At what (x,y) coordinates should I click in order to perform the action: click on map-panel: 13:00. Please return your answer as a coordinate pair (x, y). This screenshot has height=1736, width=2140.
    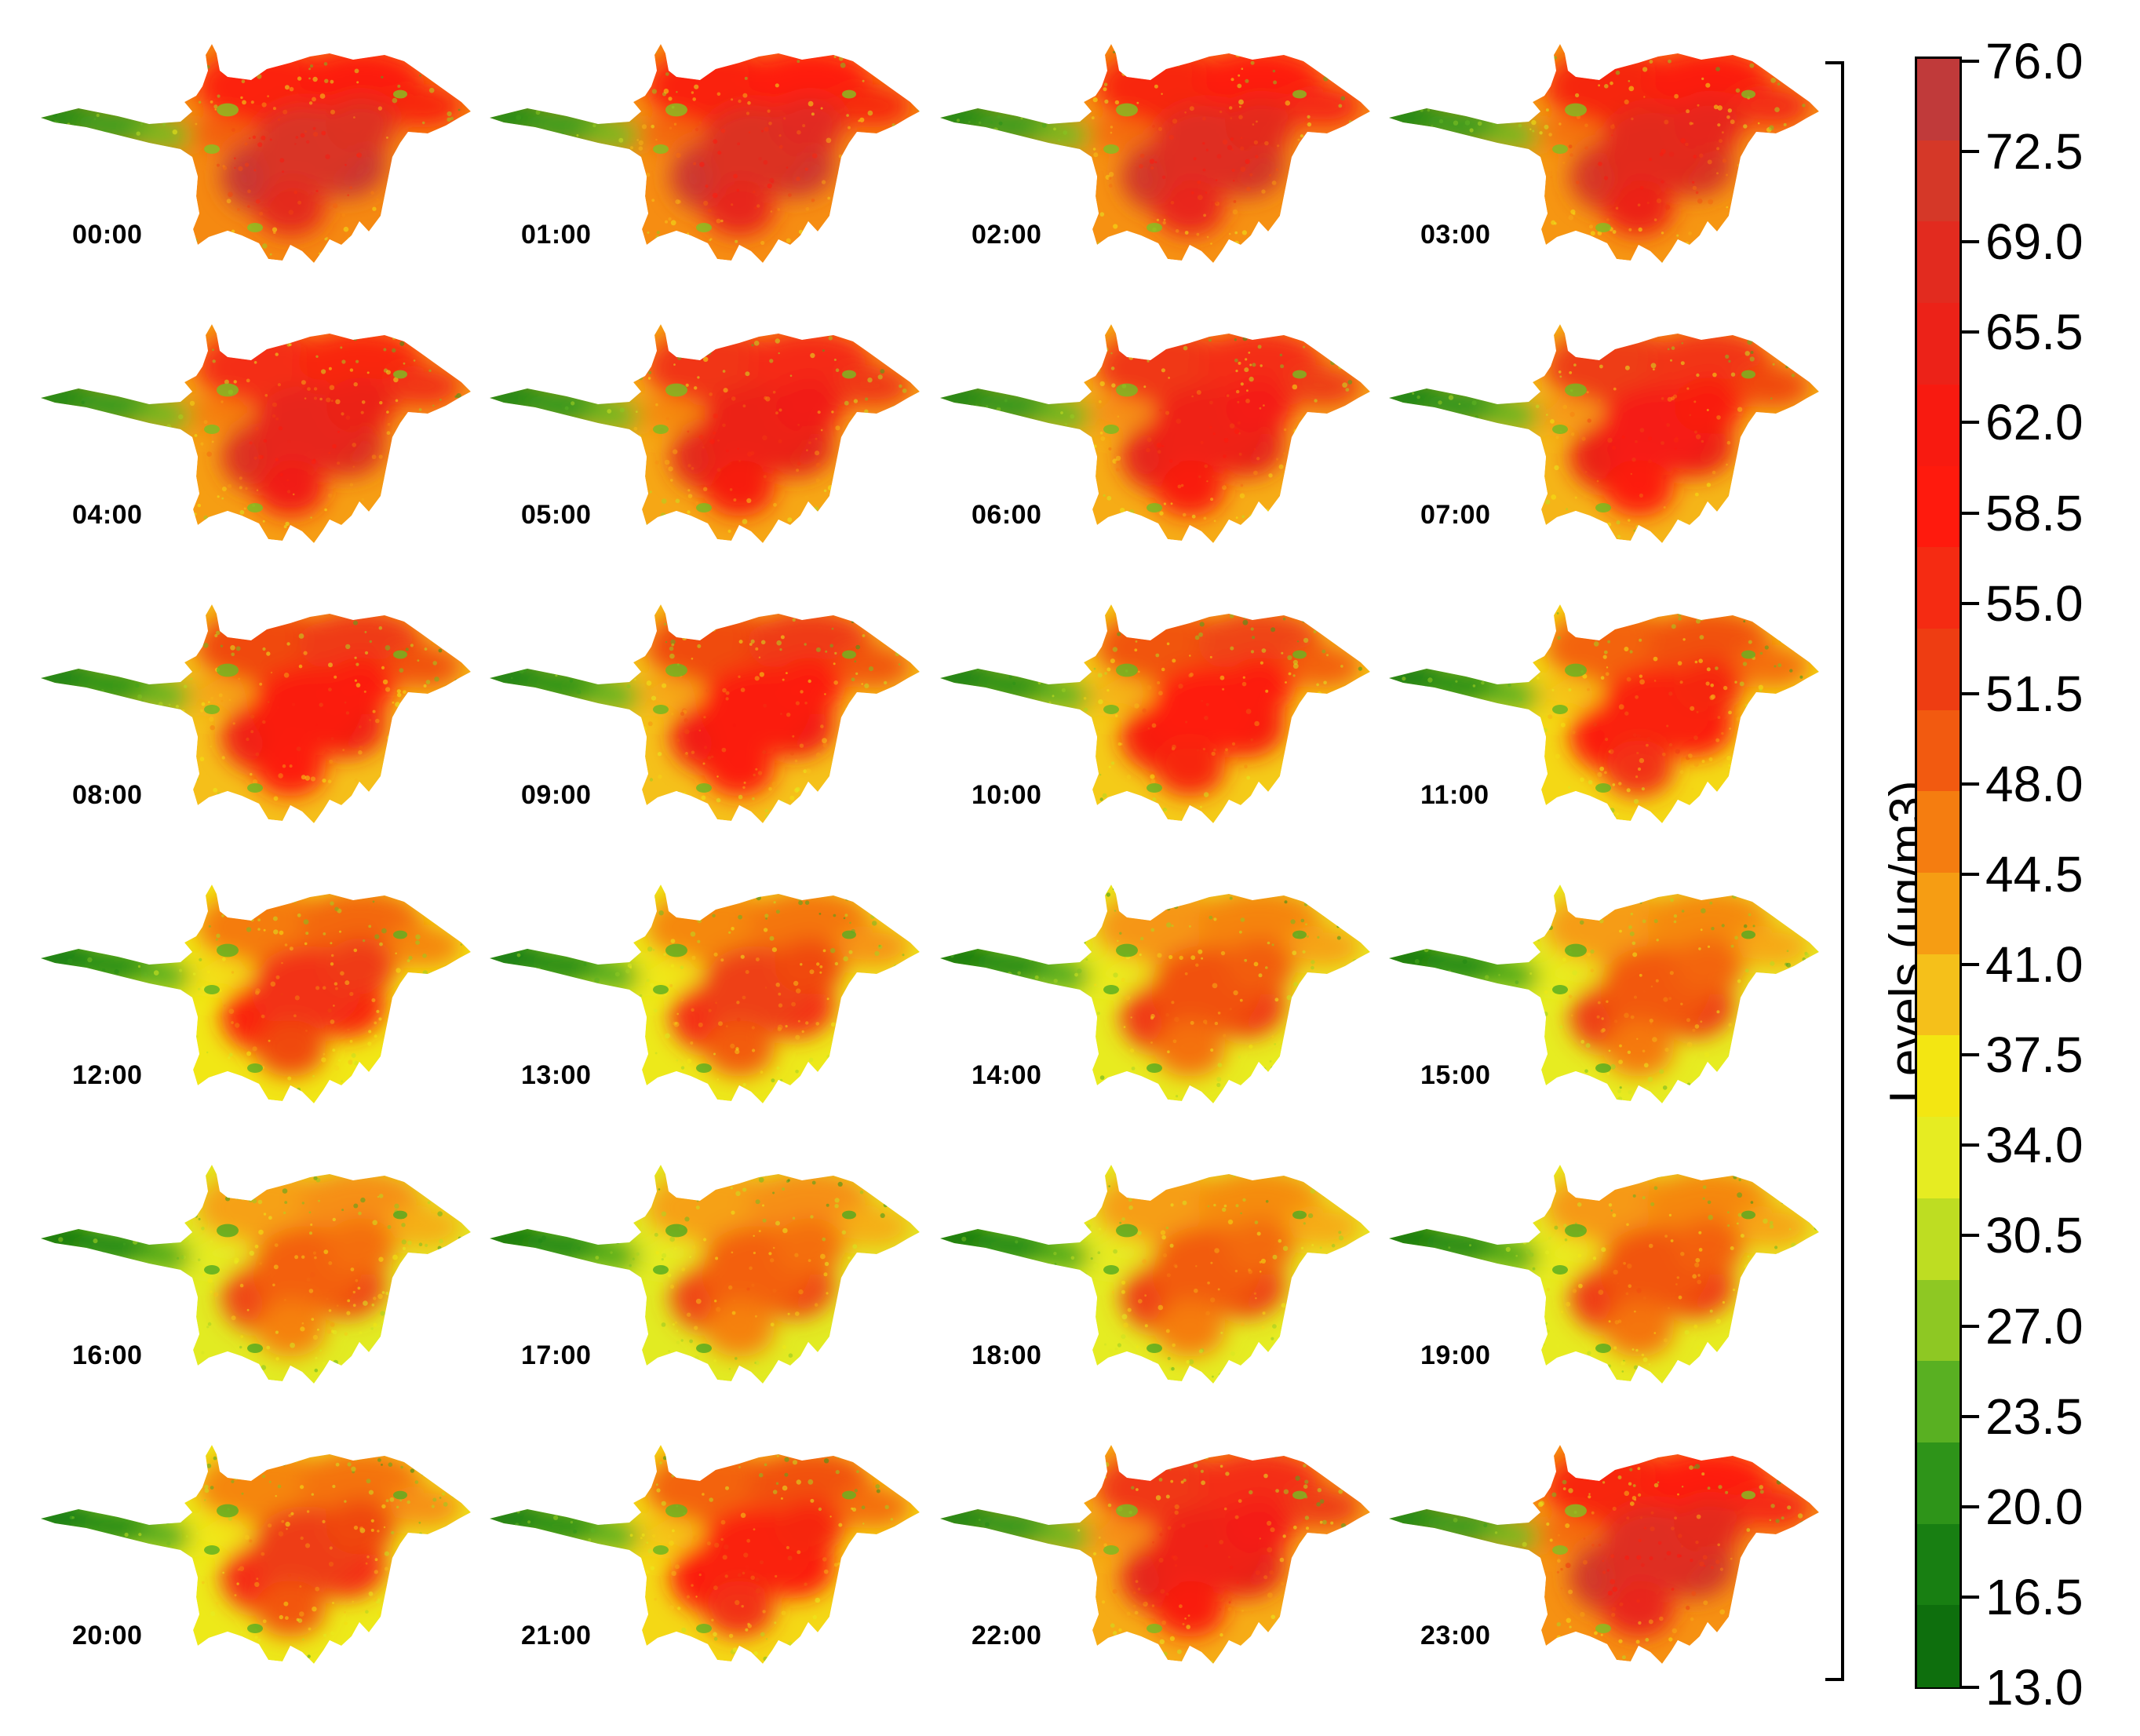
    Looking at the image, I should click on (704, 1019).